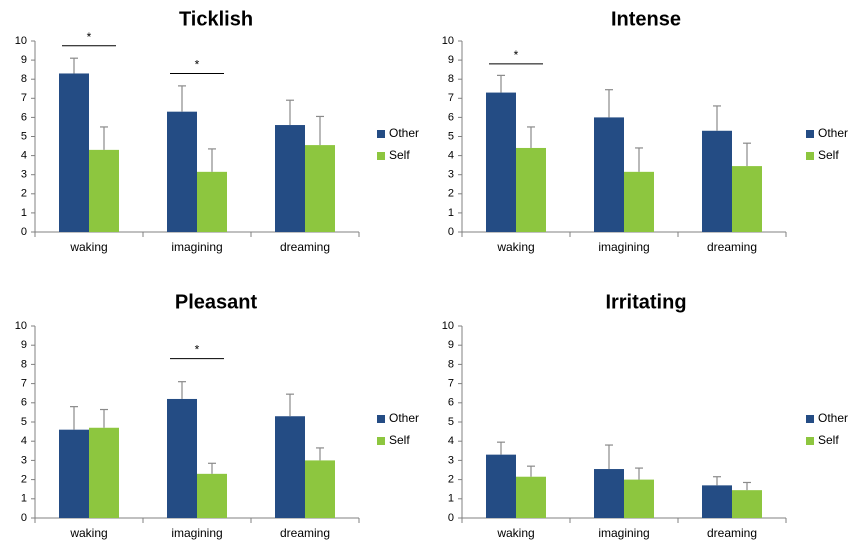 The image size is (852, 548). What do you see at coordinates (216, 302) in the screenshot?
I see `chart-title: Pleasant` at bounding box center [216, 302].